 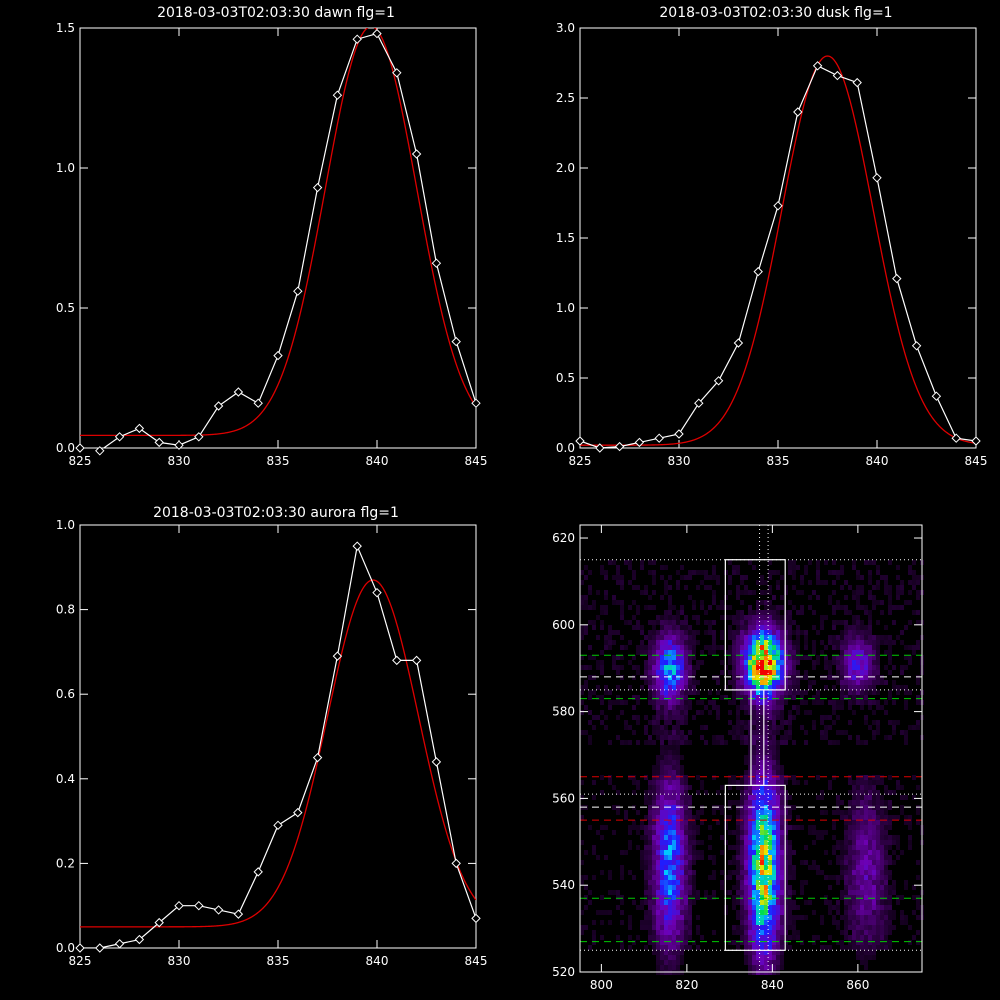 I want to click on image-ytick-label: 560, so click(x=563, y=798).